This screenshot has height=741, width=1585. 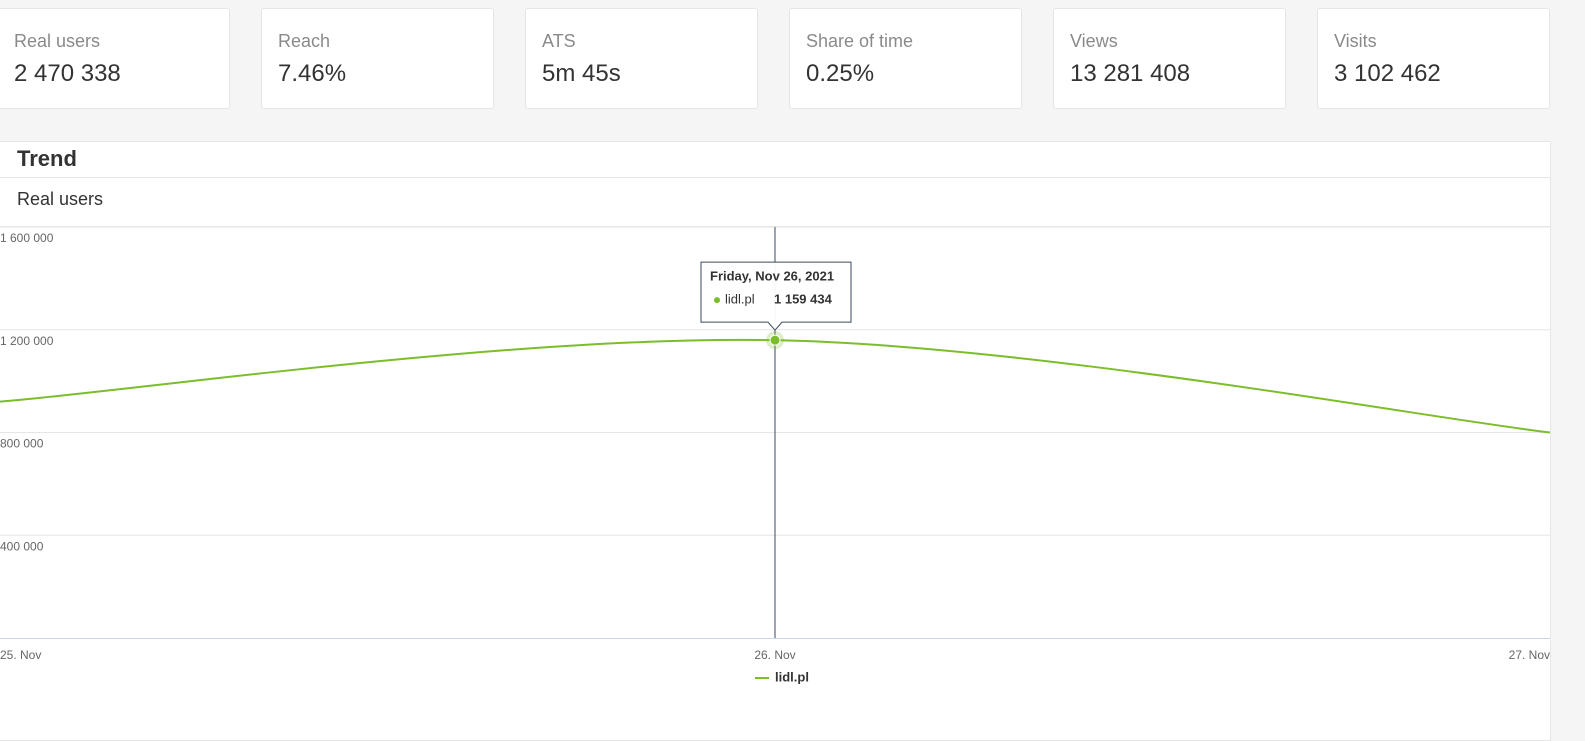 What do you see at coordinates (641, 58) in the screenshot?
I see `kpi-card: ATS 5m 45s` at bounding box center [641, 58].